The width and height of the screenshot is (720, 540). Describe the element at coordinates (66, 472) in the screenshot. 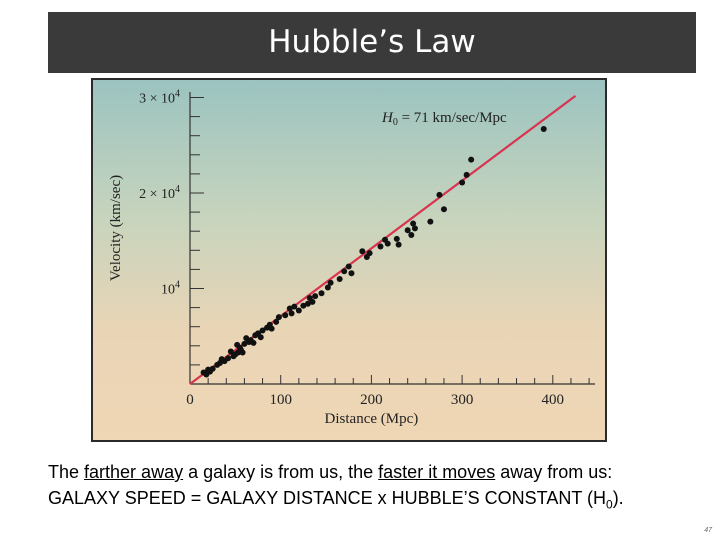

I see `caption-text: The` at that location.